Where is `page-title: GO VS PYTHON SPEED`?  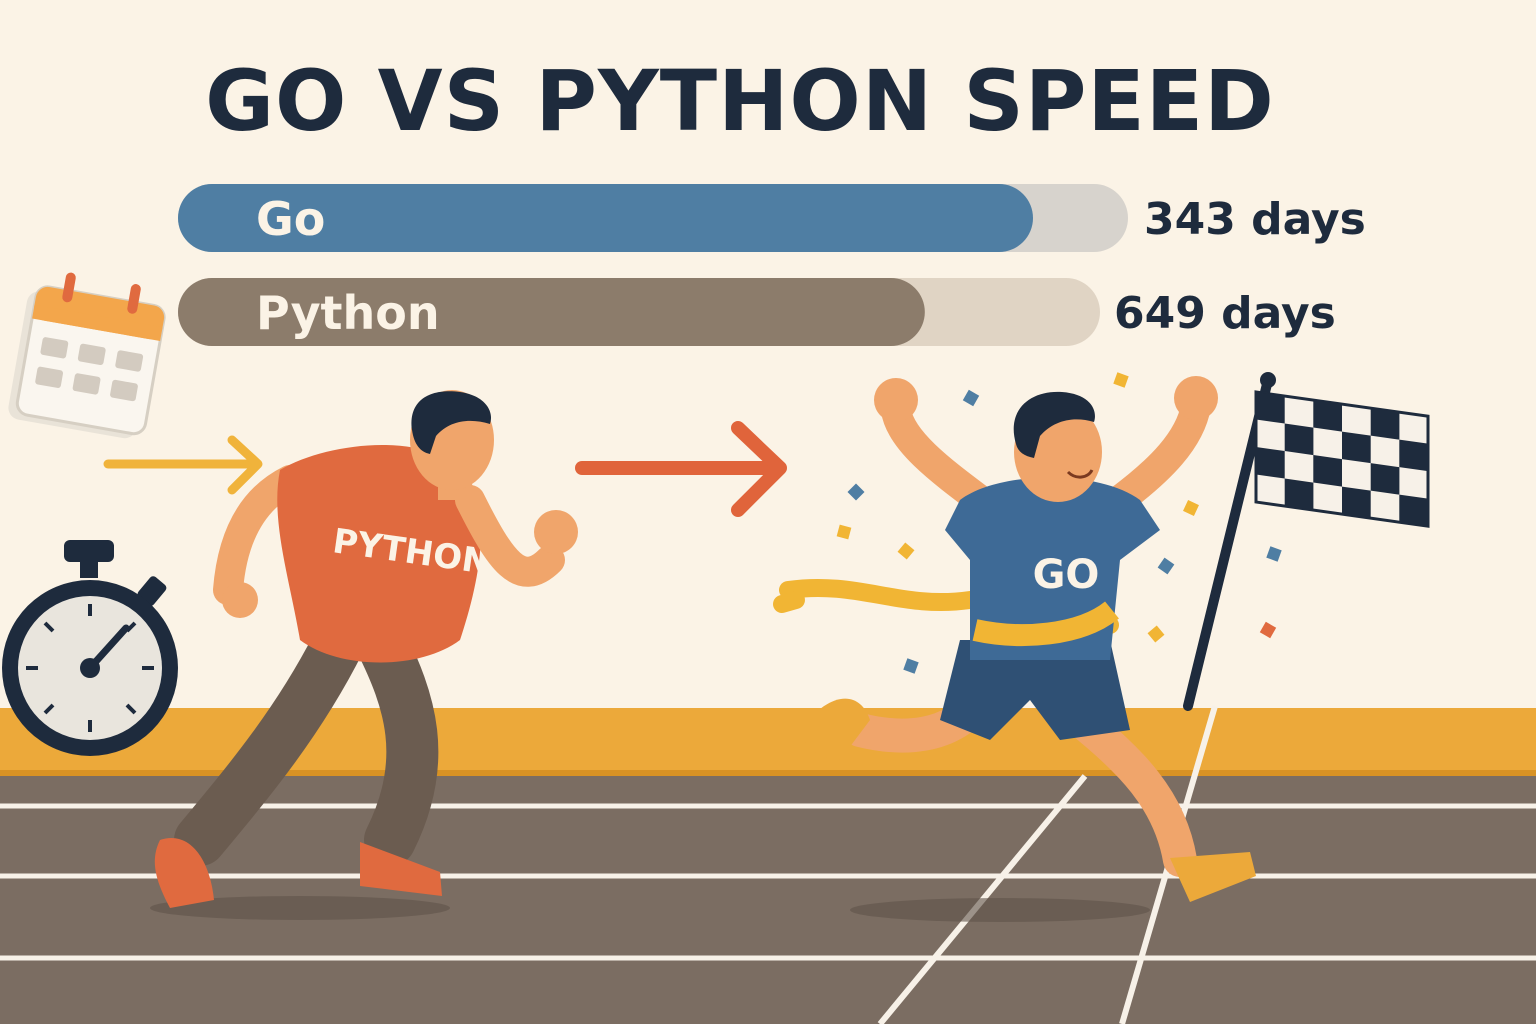 page-title: GO VS PYTHON SPEED is located at coordinates (740, 101).